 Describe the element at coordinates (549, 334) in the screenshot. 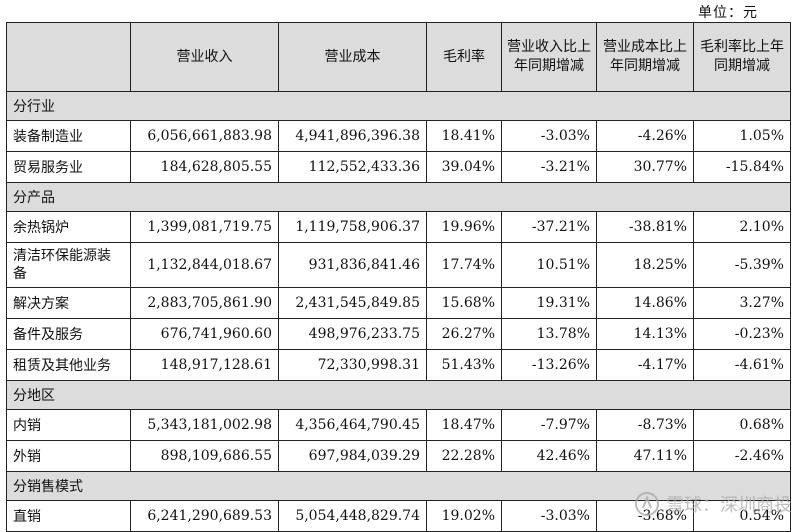

I see `cell-revenue-change: 13.78%` at that location.